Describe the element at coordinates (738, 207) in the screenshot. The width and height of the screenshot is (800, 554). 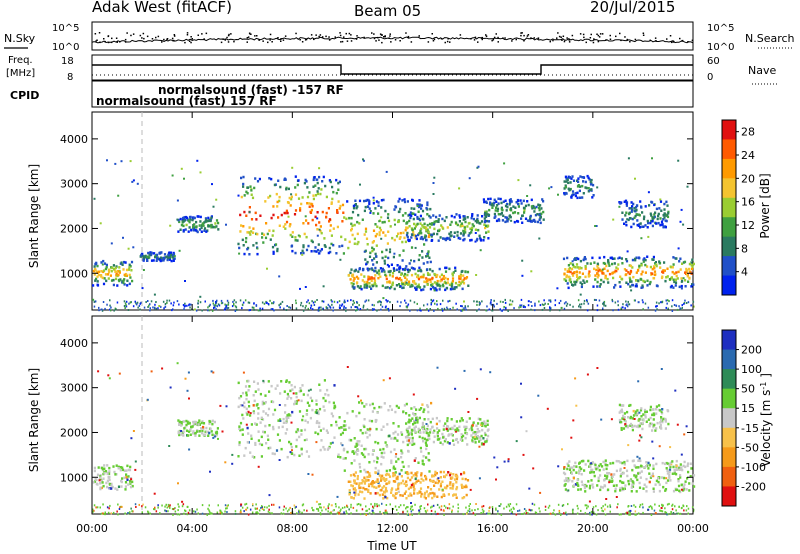
I see `power-colorbar: 4 8 12 16 20 24 28` at that location.